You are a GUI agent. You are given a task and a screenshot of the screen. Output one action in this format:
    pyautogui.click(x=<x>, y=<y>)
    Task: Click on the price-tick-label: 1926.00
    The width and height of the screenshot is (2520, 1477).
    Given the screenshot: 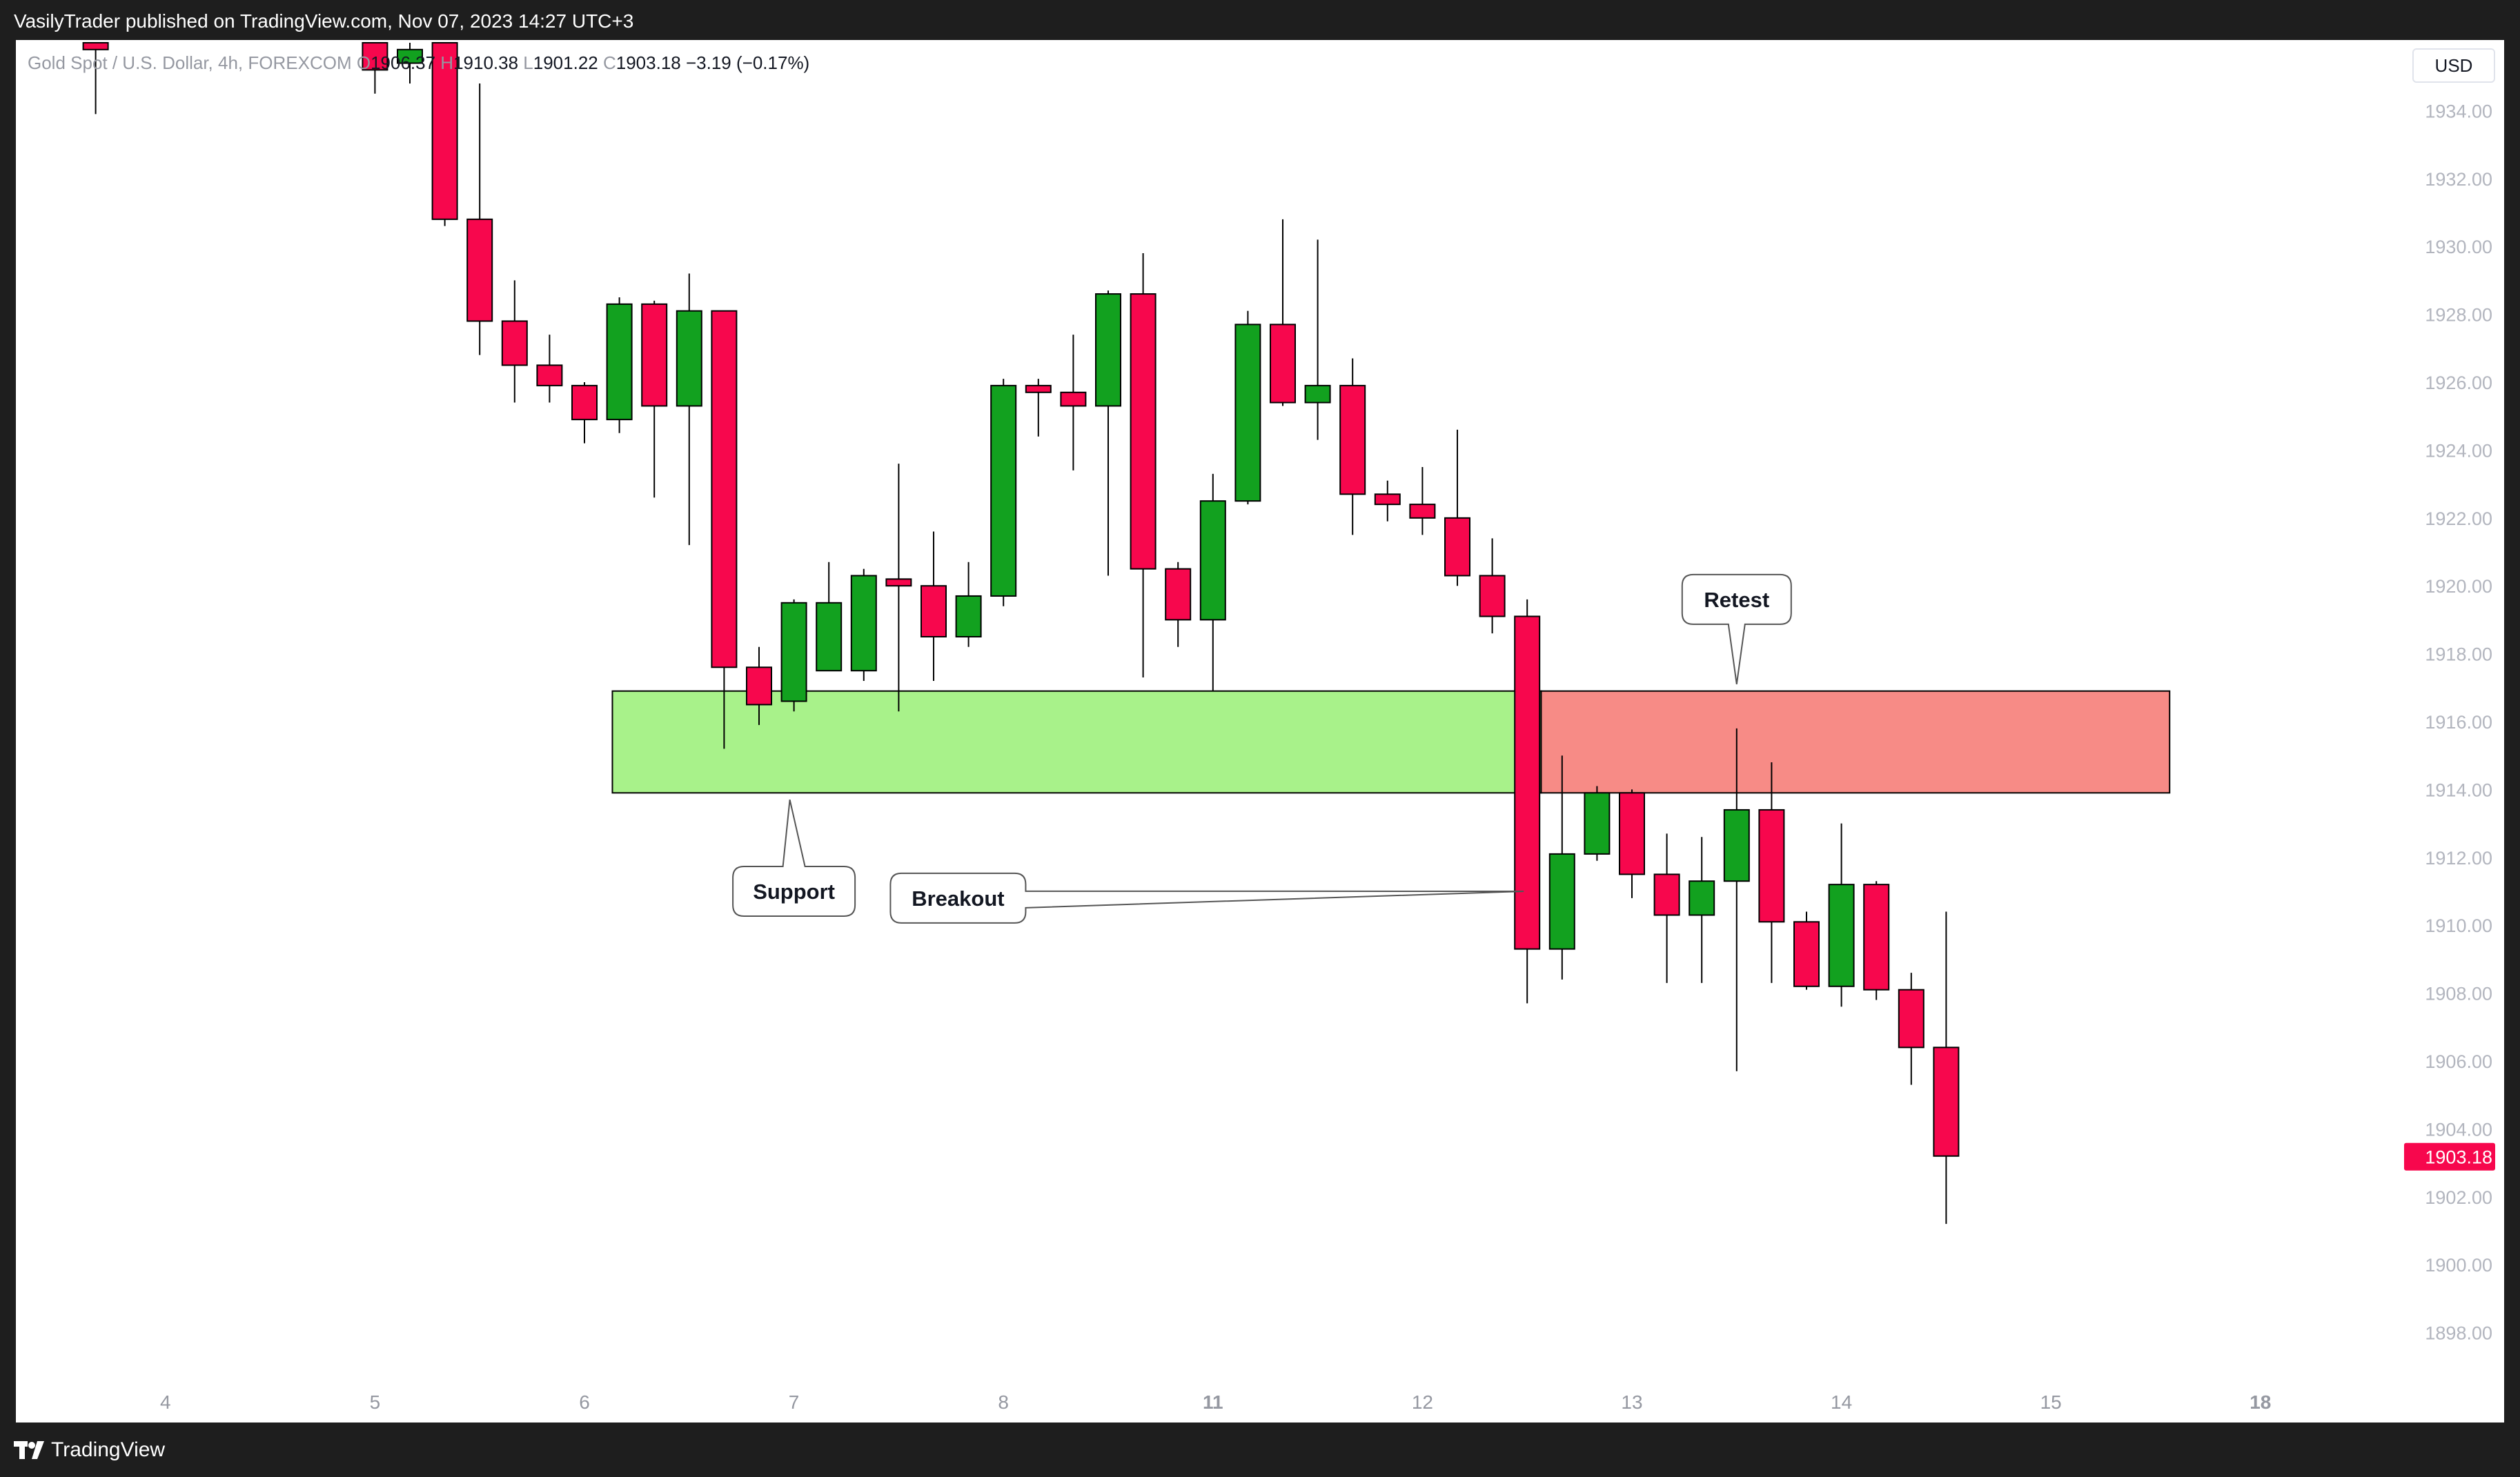 What is the action you would take?
    pyautogui.click(x=2458, y=383)
    